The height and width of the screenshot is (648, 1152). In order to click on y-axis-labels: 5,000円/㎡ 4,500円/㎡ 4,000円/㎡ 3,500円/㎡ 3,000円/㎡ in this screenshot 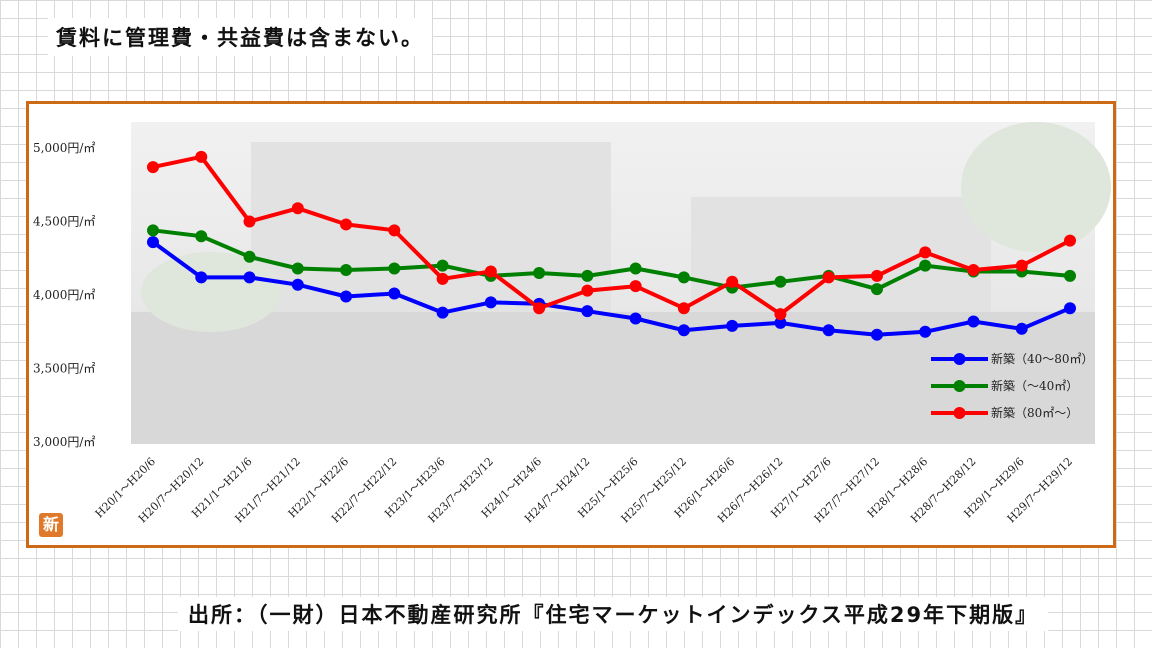, I will do `click(64, 295)`.